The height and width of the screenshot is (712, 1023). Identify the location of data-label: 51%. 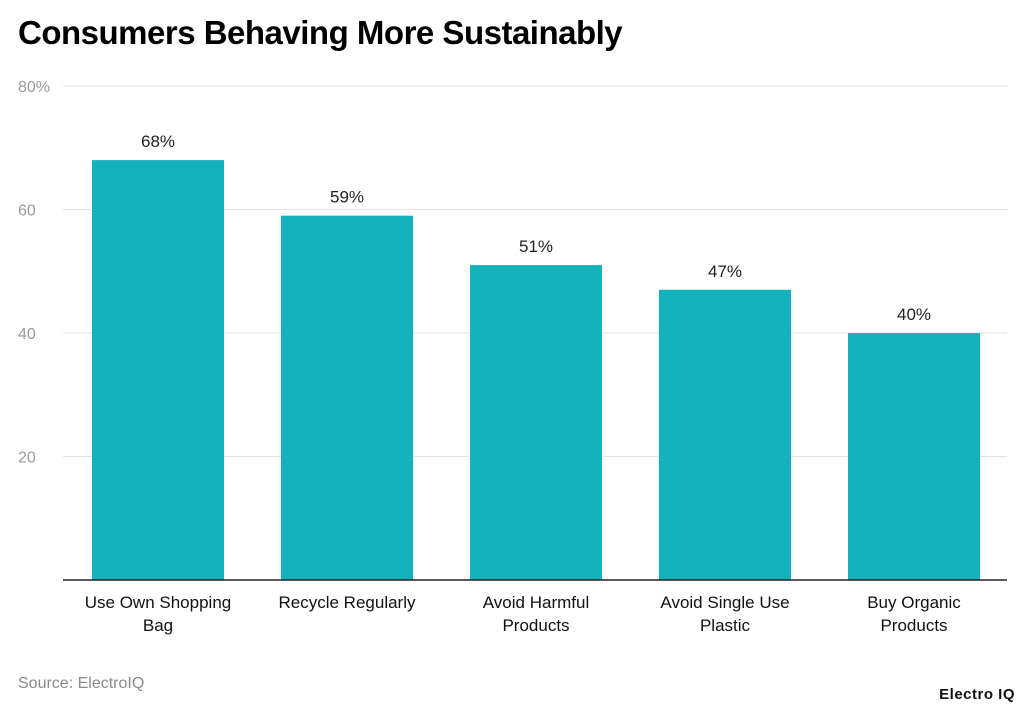
(536, 246).